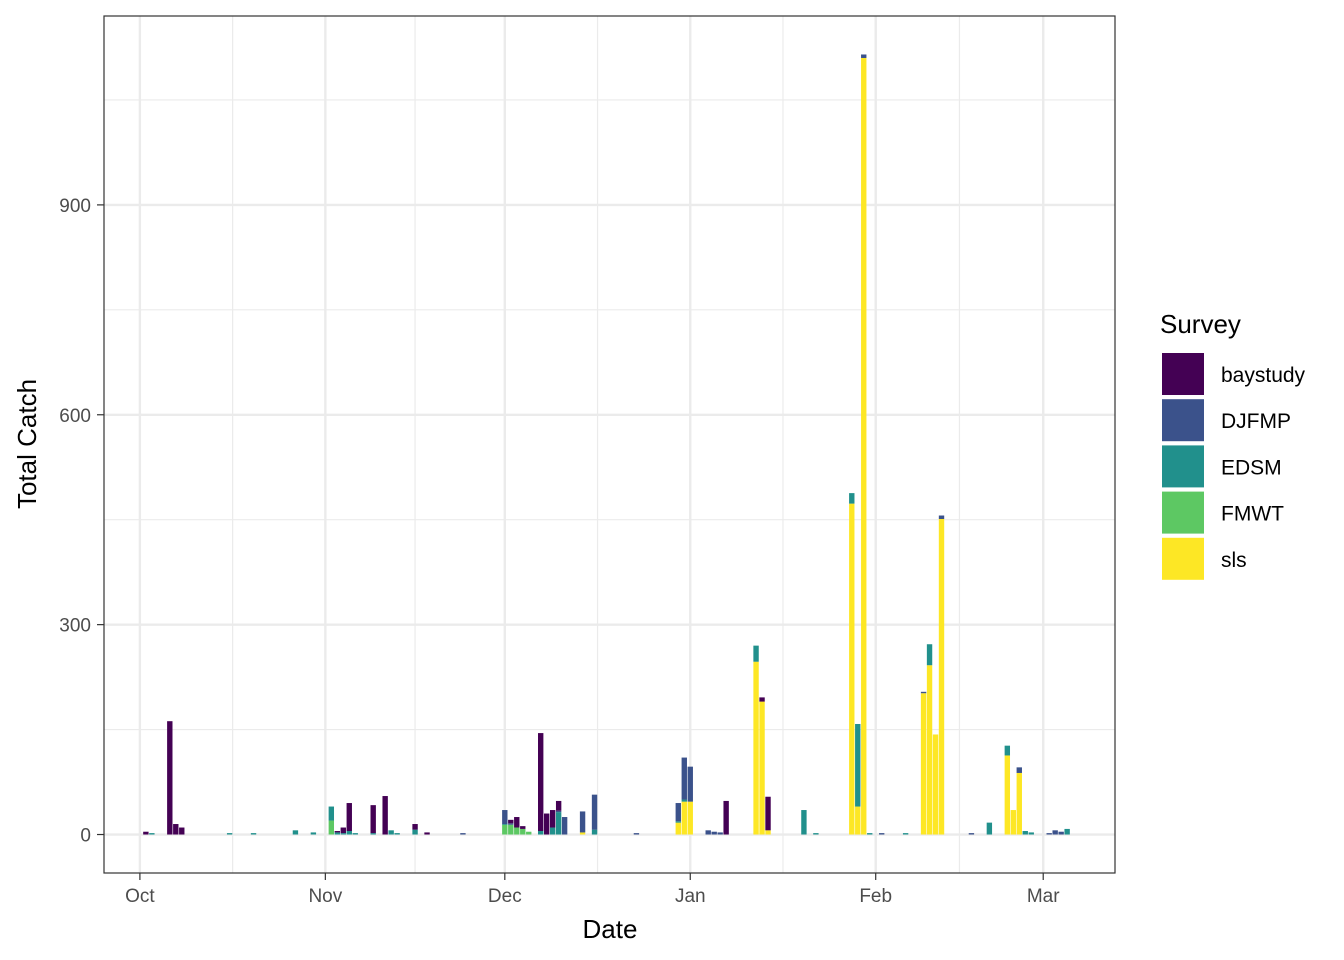  Describe the element at coordinates (75, 521) in the screenshot. I see `y-tick-labels: 0 300 600 900` at that location.